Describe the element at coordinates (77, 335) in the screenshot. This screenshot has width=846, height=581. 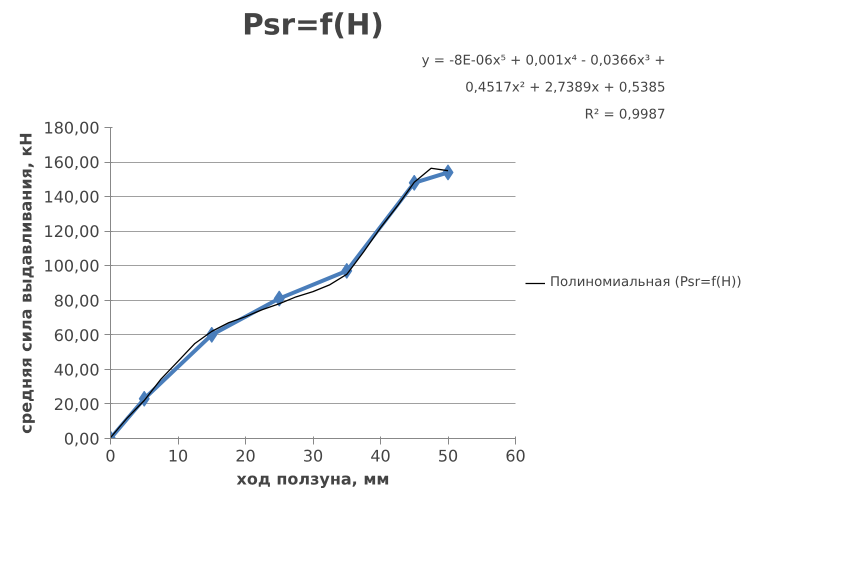
I see `y-tick-label: 60,00` at that location.